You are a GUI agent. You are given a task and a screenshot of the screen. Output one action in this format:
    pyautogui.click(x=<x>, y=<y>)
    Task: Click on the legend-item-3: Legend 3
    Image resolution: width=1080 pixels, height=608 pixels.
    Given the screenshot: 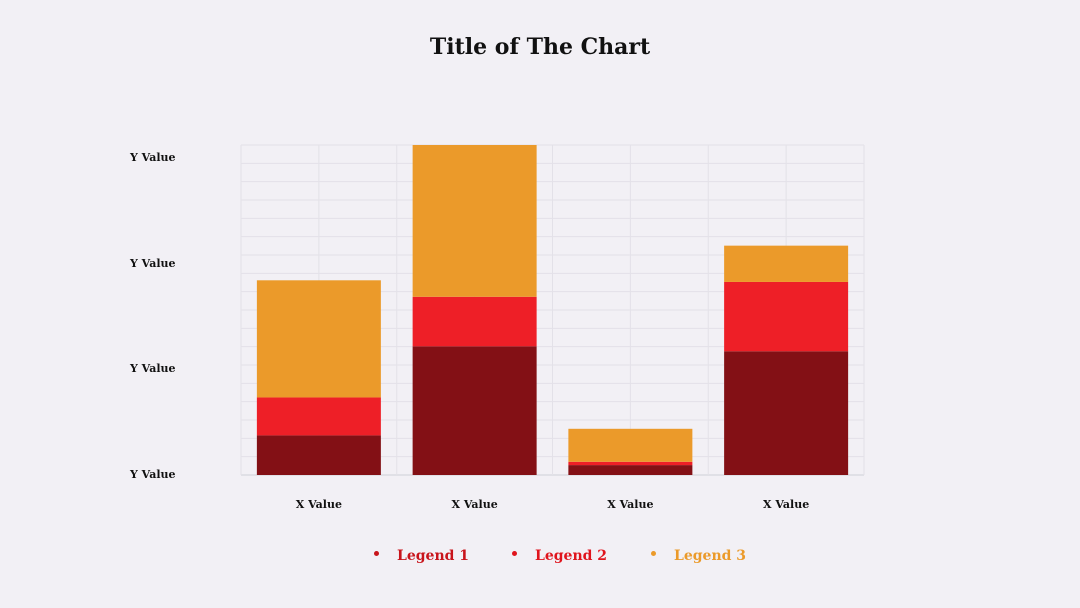 What is the action you would take?
    pyautogui.click(x=698, y=556)
    